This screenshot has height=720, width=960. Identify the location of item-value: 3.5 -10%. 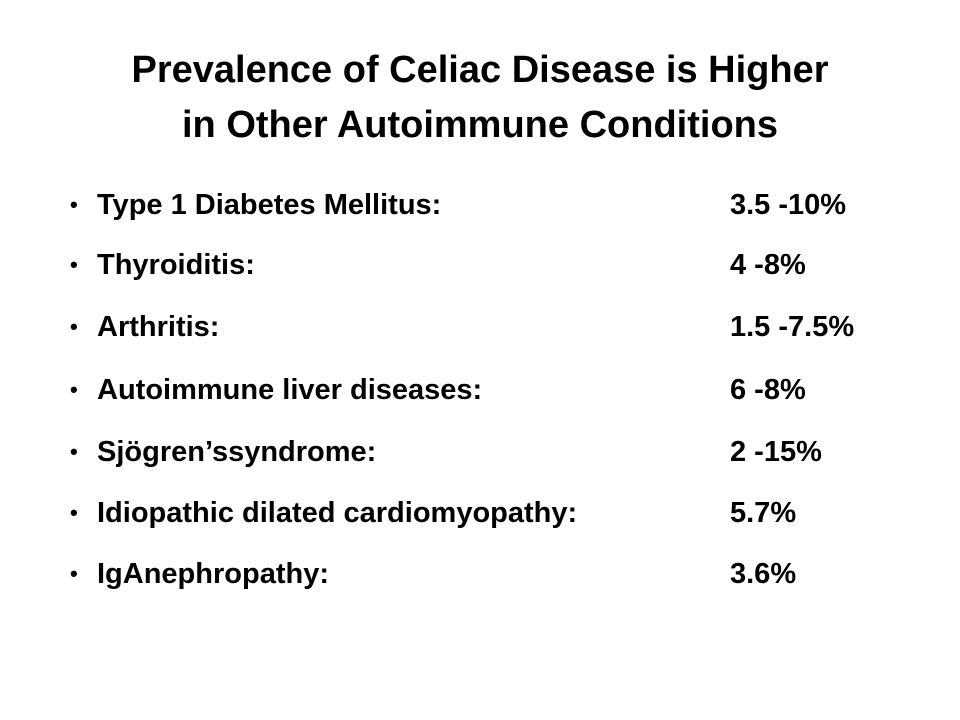
(788, 205).